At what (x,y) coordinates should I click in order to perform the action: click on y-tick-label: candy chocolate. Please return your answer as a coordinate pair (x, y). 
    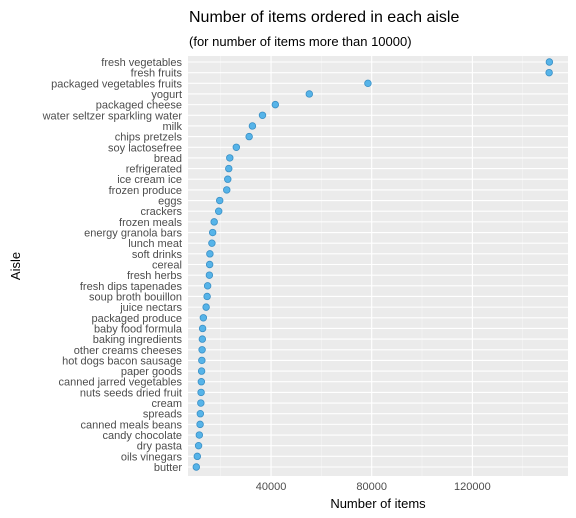
    Looking at the image, I should click on (143, 436).